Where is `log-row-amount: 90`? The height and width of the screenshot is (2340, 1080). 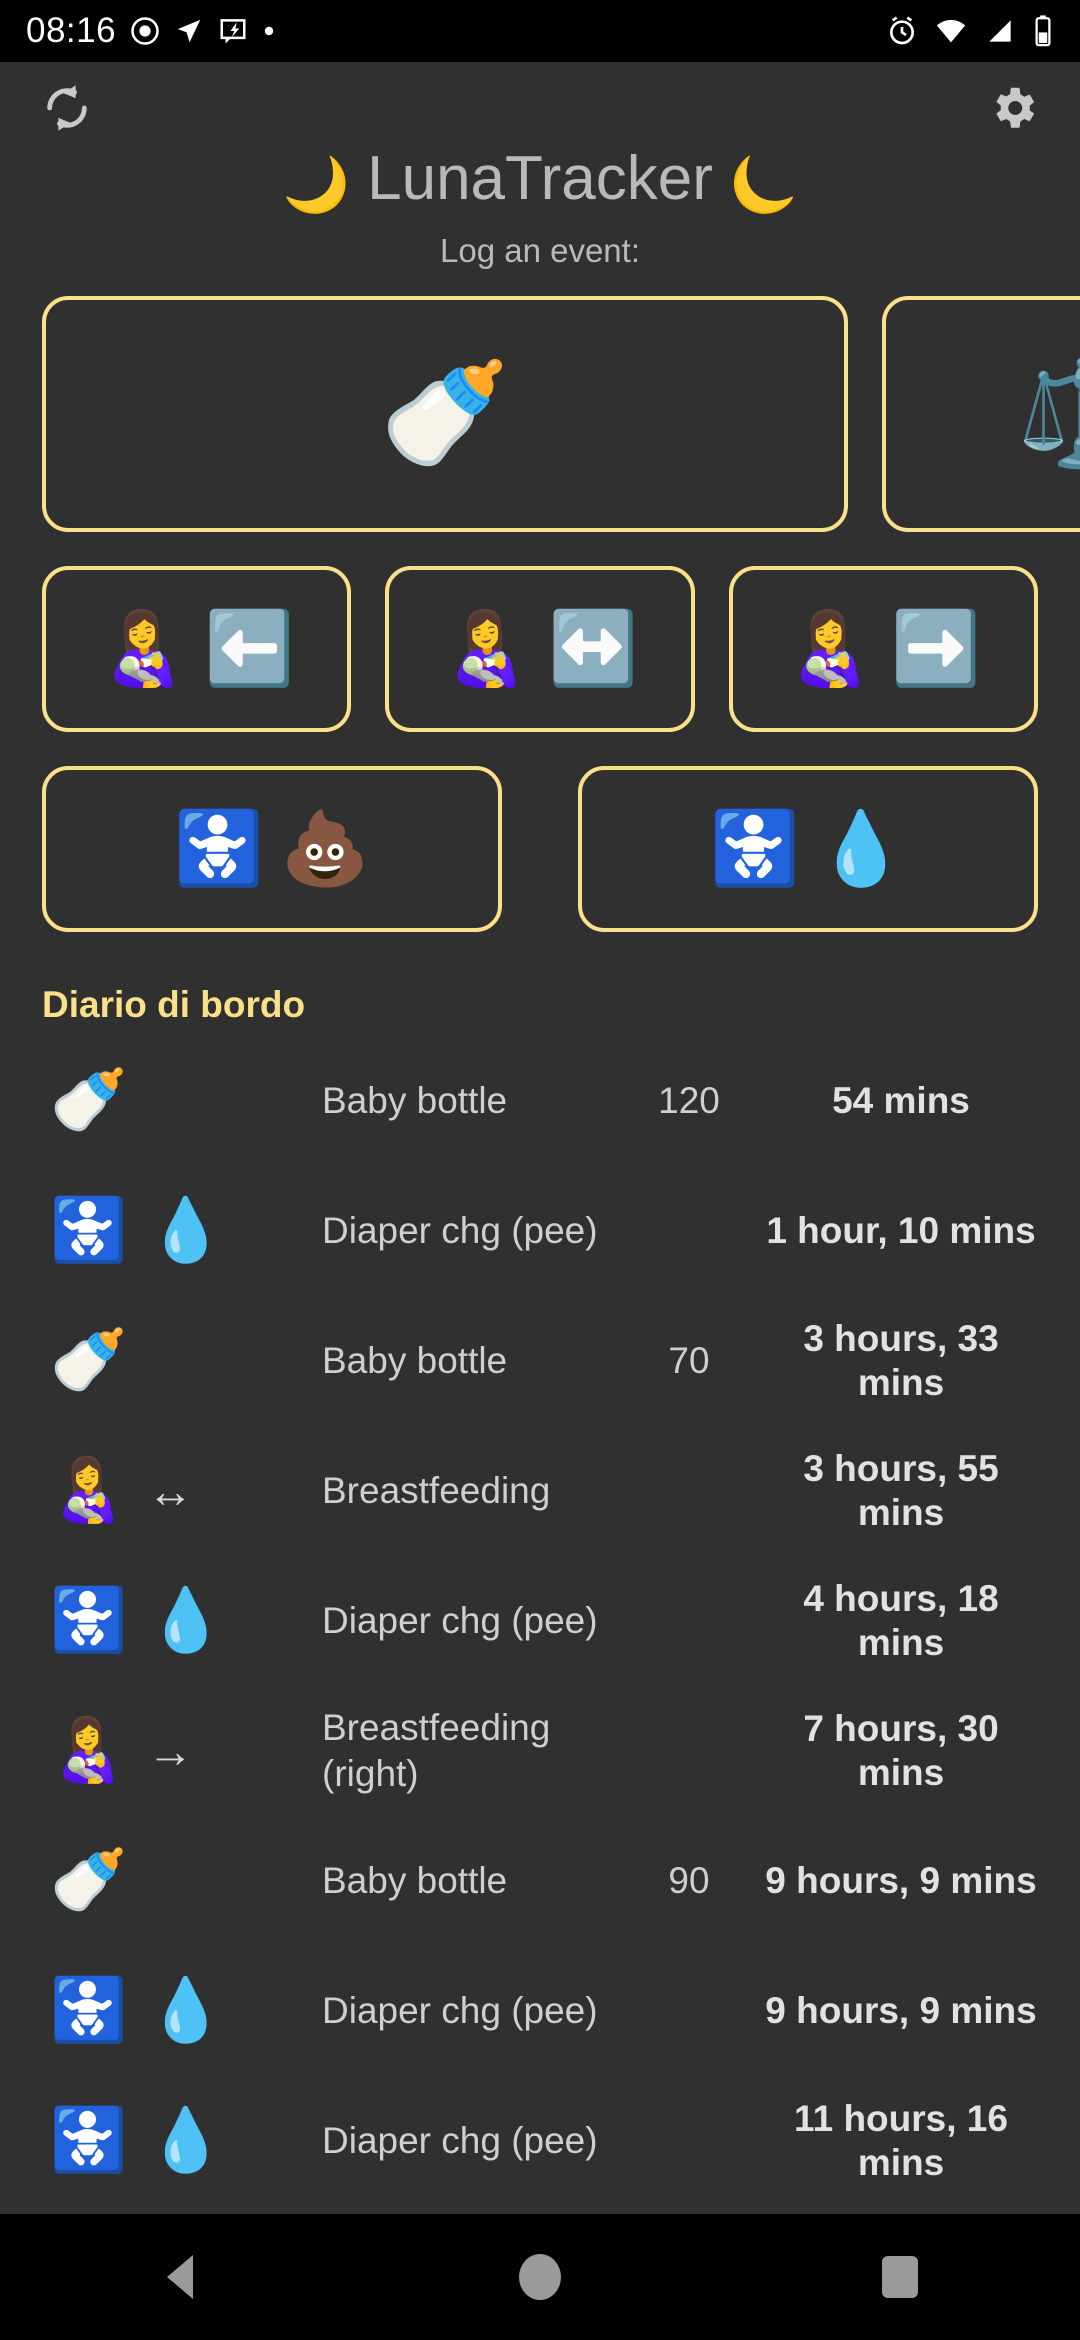 log-row-amount: 90 is located at coordinates (689, 1880).